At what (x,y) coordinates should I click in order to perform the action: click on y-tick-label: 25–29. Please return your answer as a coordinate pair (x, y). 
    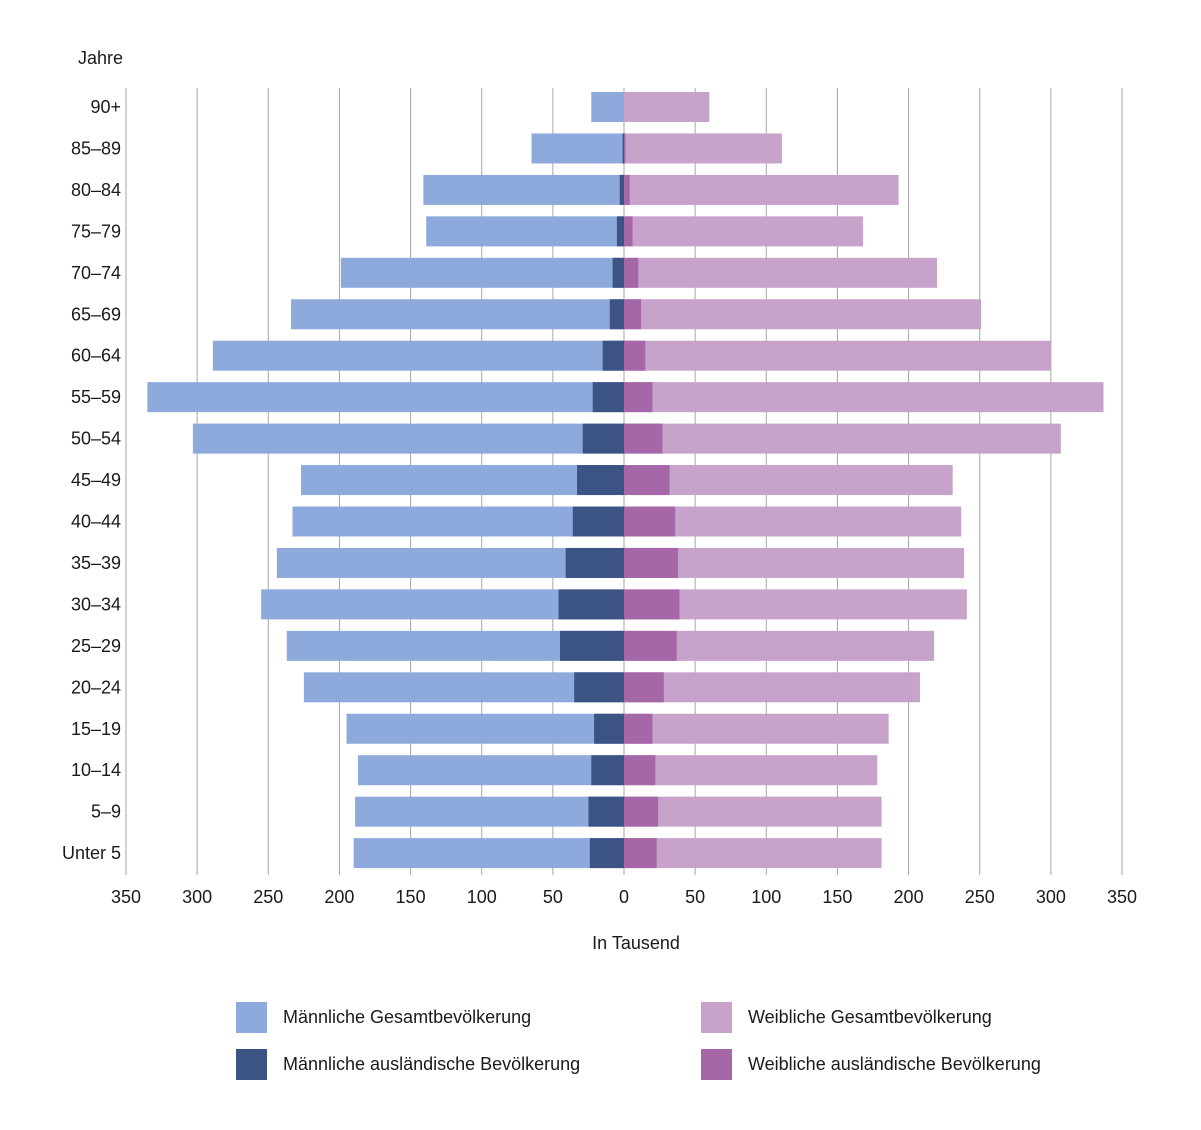
    Looking at the image, I should click on (96, 646).